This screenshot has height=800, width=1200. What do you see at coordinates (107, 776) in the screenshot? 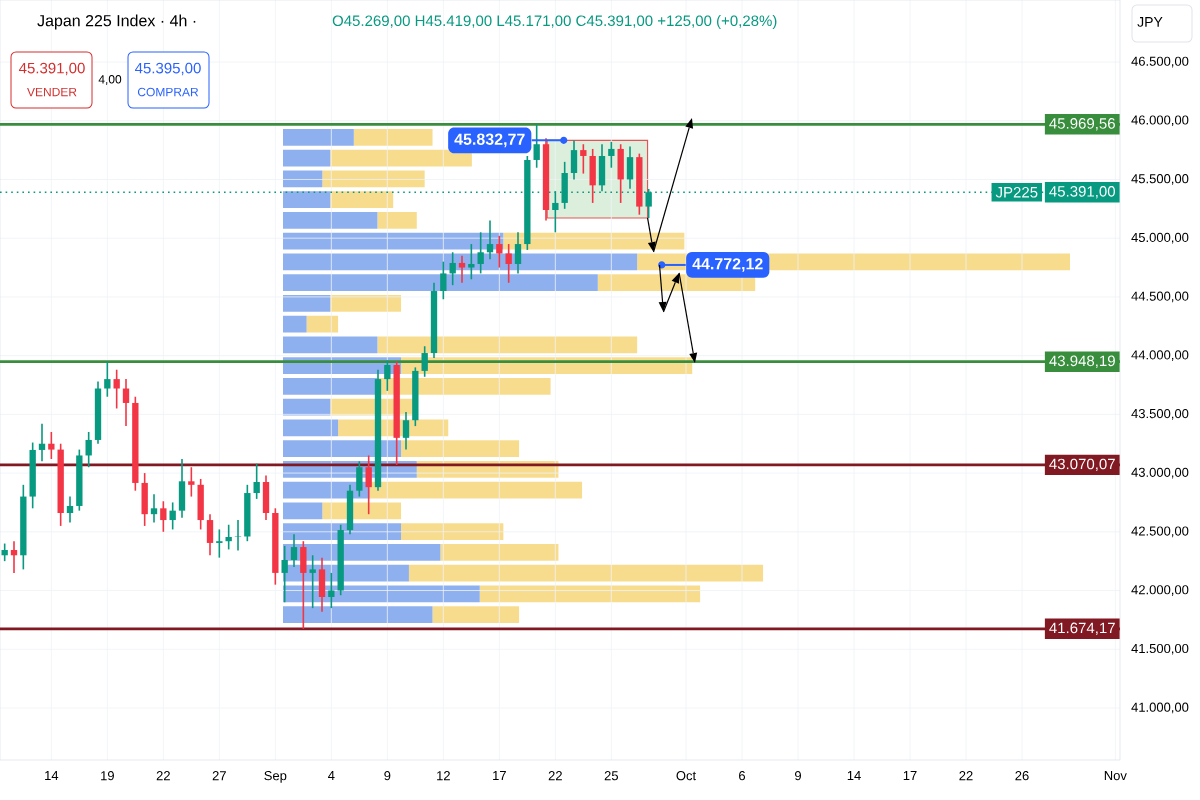
I see `x-tick-label: 19` at bounding box center [107, 776].